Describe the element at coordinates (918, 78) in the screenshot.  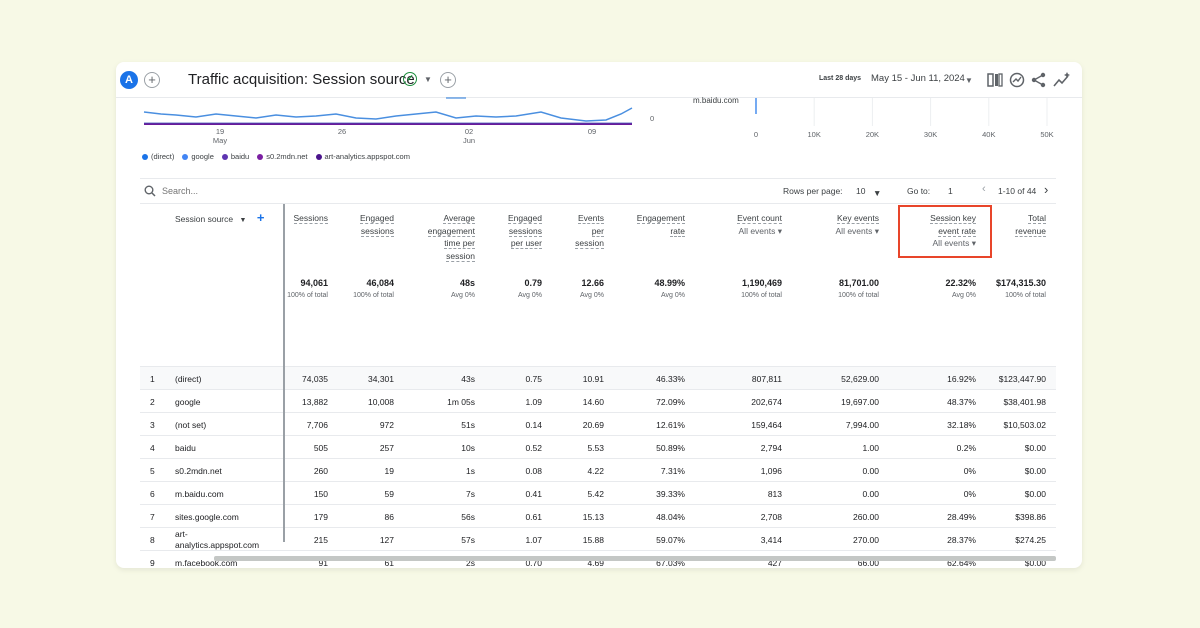
I see `date-range-picker: May 15 - Jun 11, 2024` at that location.